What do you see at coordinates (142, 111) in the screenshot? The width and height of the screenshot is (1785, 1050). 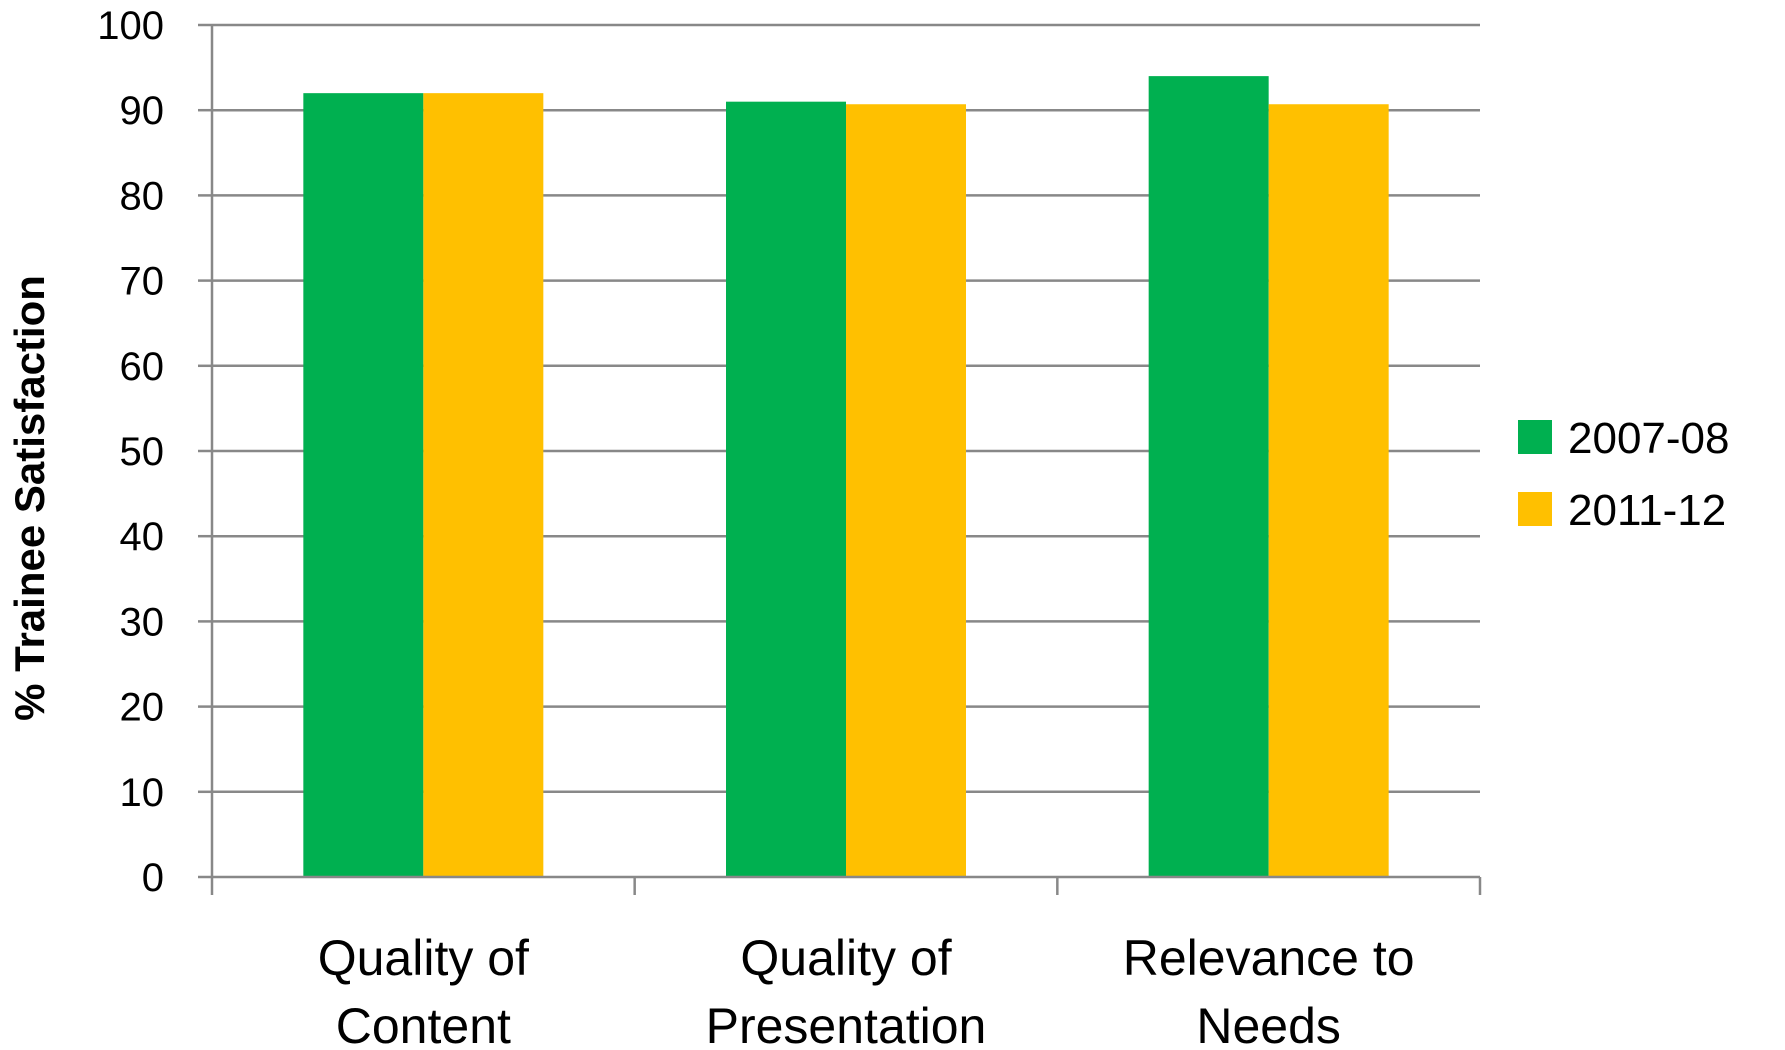 I see `y-tick-label: 90` at bounding box center [142, 111].